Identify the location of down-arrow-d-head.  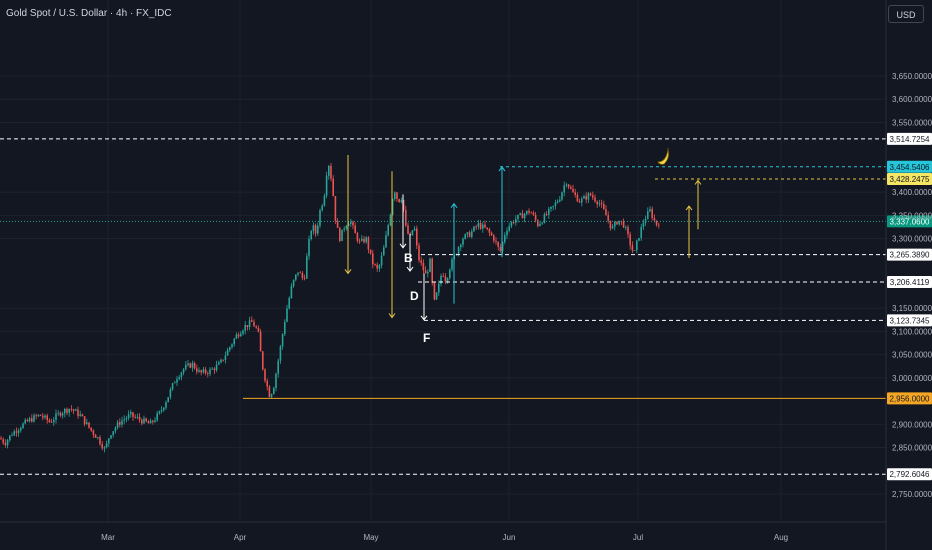
(410, 269).